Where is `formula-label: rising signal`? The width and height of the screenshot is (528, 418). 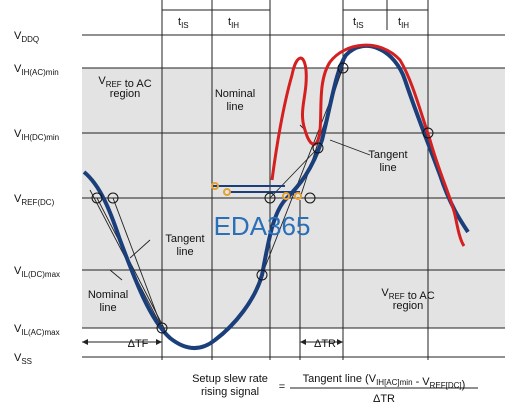 formula-label: rising signal is located at coordinates (230, 392).